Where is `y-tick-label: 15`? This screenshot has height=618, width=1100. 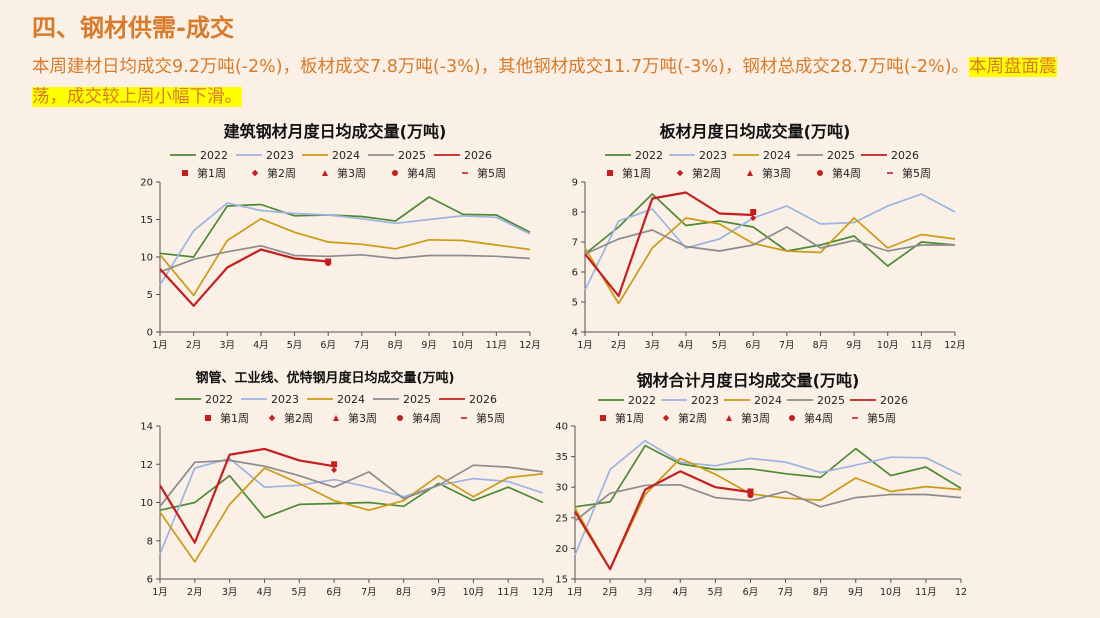 y-tick-label: 15 is located at coordinates (561, 580).